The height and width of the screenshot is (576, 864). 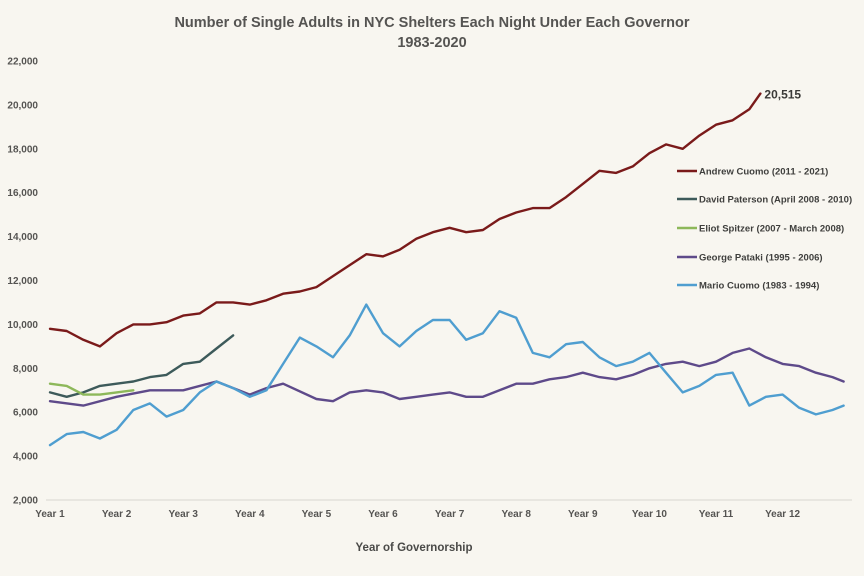 I want to click on x-tick-label: Year 9, so click(x=583, y=514).